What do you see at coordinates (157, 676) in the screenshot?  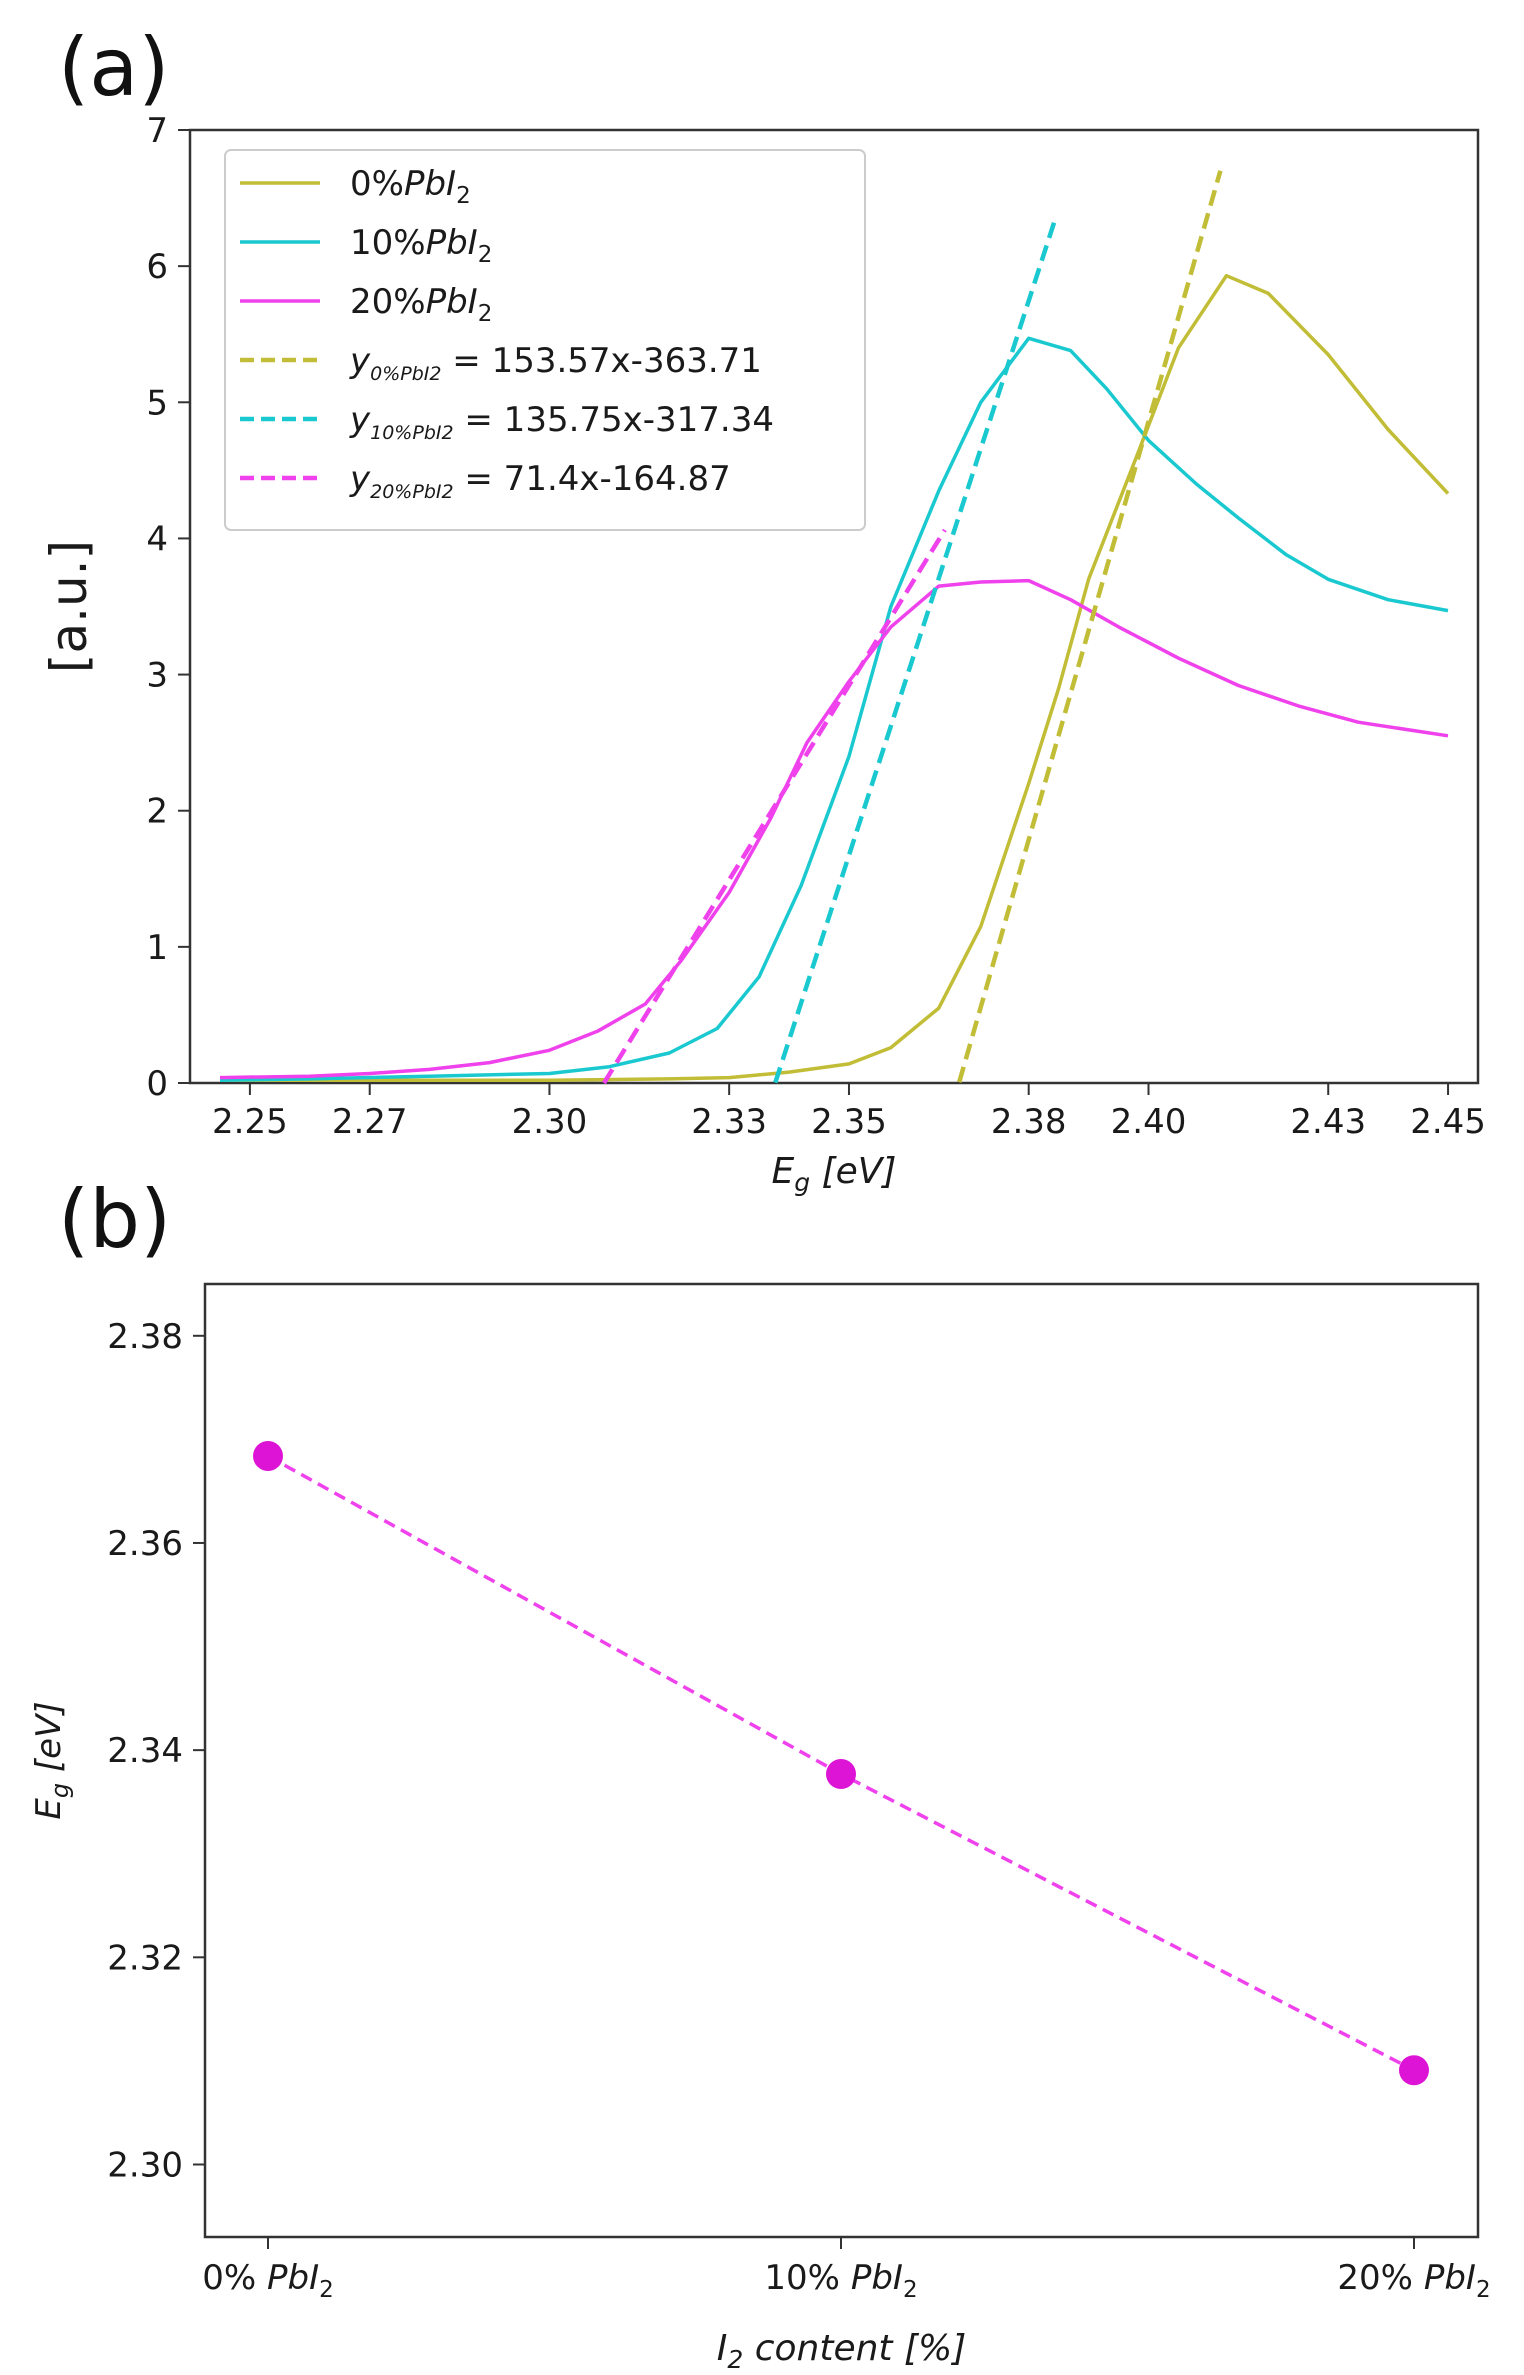 I see `y-tick-label-a: 3` at bounding box center [157, 676].